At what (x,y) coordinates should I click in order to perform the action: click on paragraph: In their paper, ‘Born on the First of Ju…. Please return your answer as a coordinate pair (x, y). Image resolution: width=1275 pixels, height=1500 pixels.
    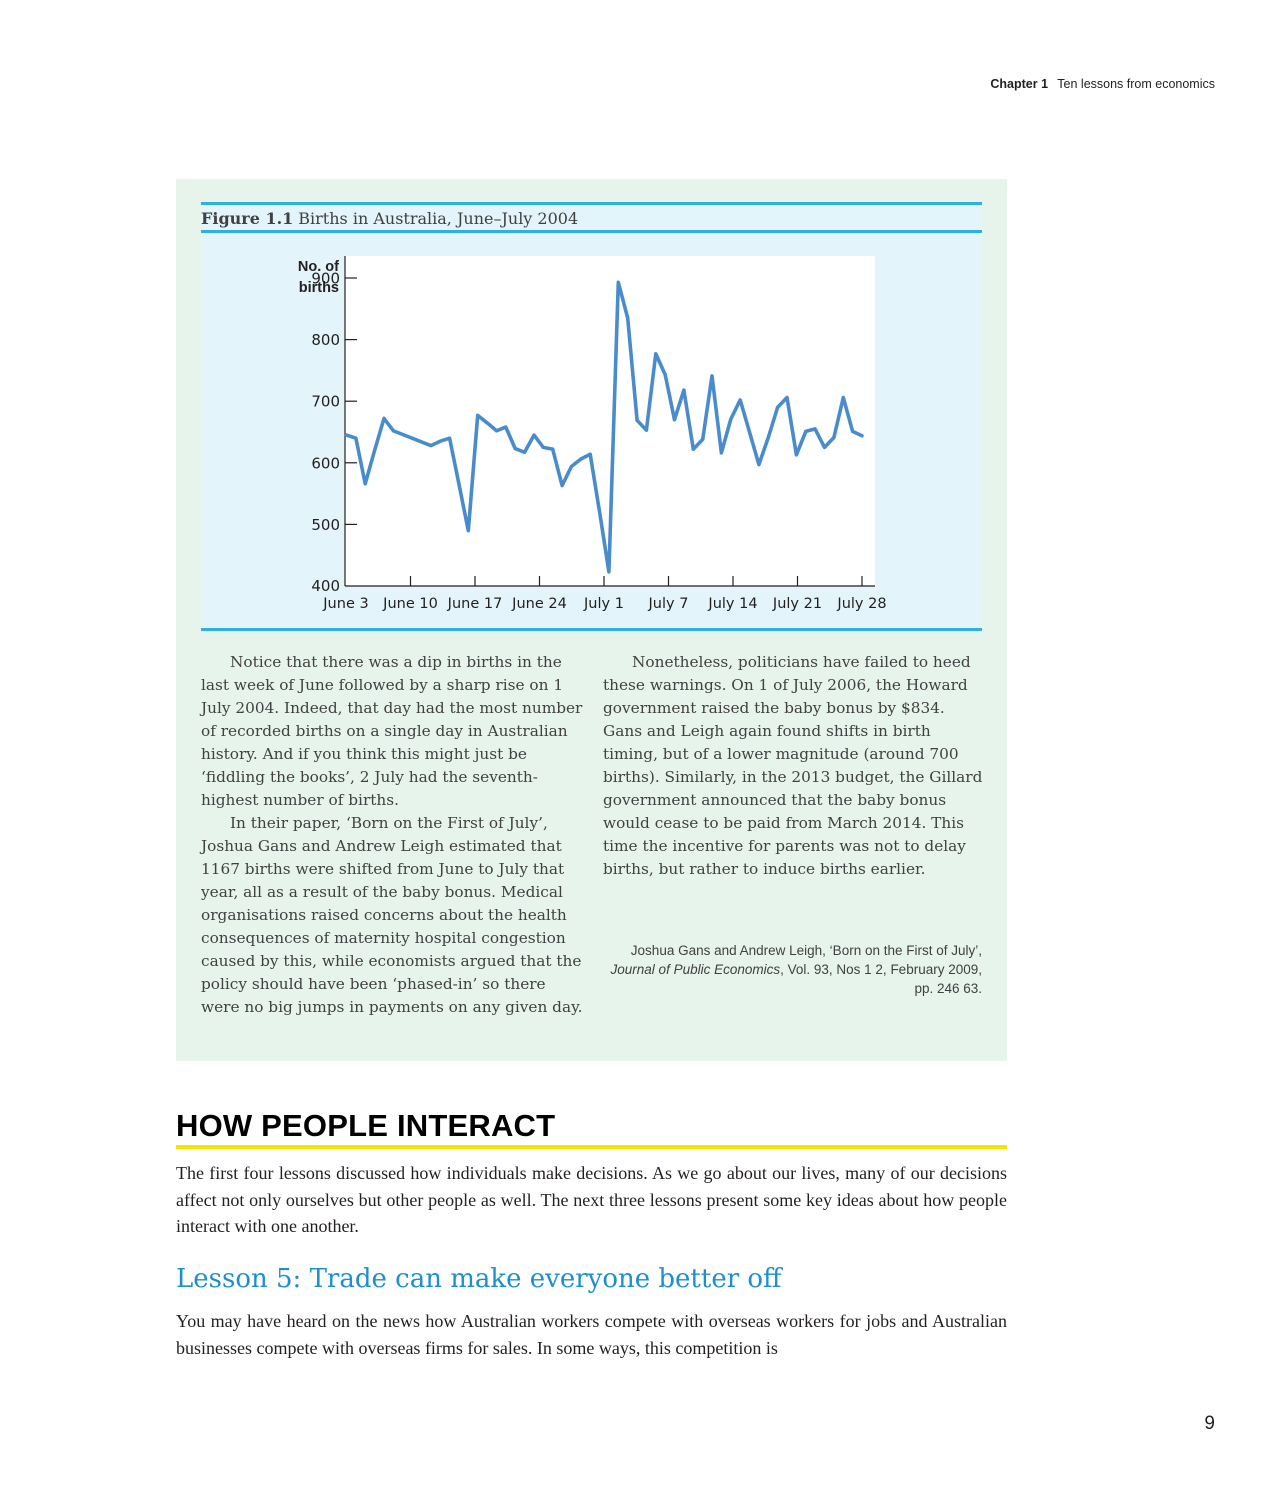
    Looking at the image, I should click on (392, 915).